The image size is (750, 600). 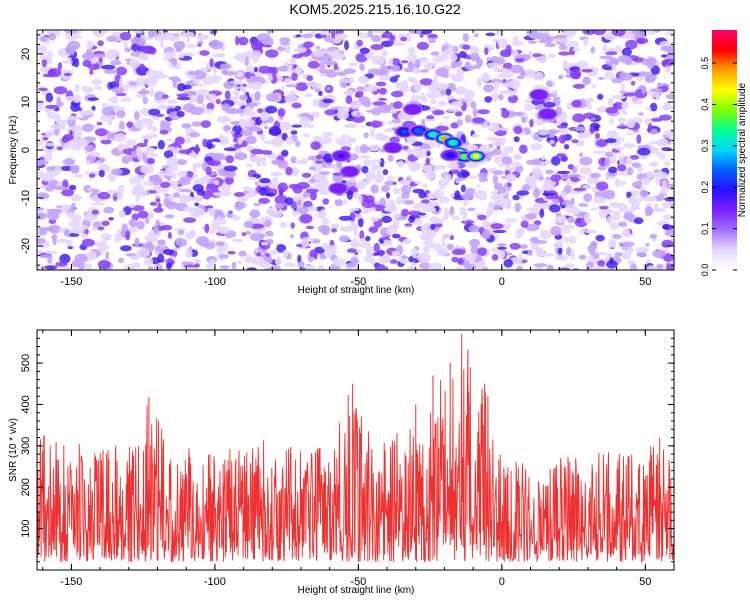 I want to click on heatmap-feature, so click(x=341, y=155).